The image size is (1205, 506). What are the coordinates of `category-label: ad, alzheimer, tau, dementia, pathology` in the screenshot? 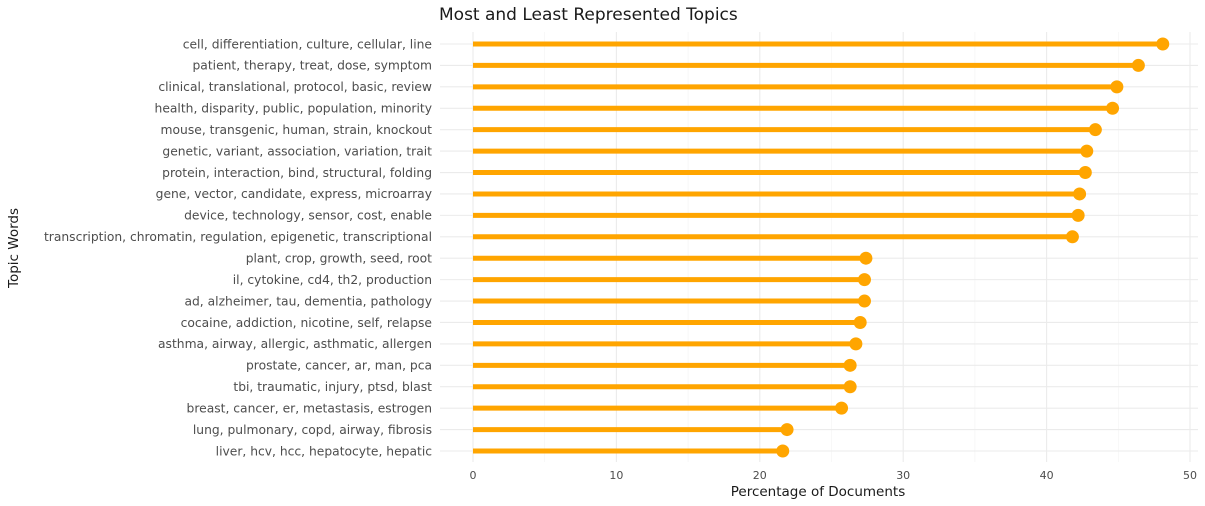 It's located at (308, 301).